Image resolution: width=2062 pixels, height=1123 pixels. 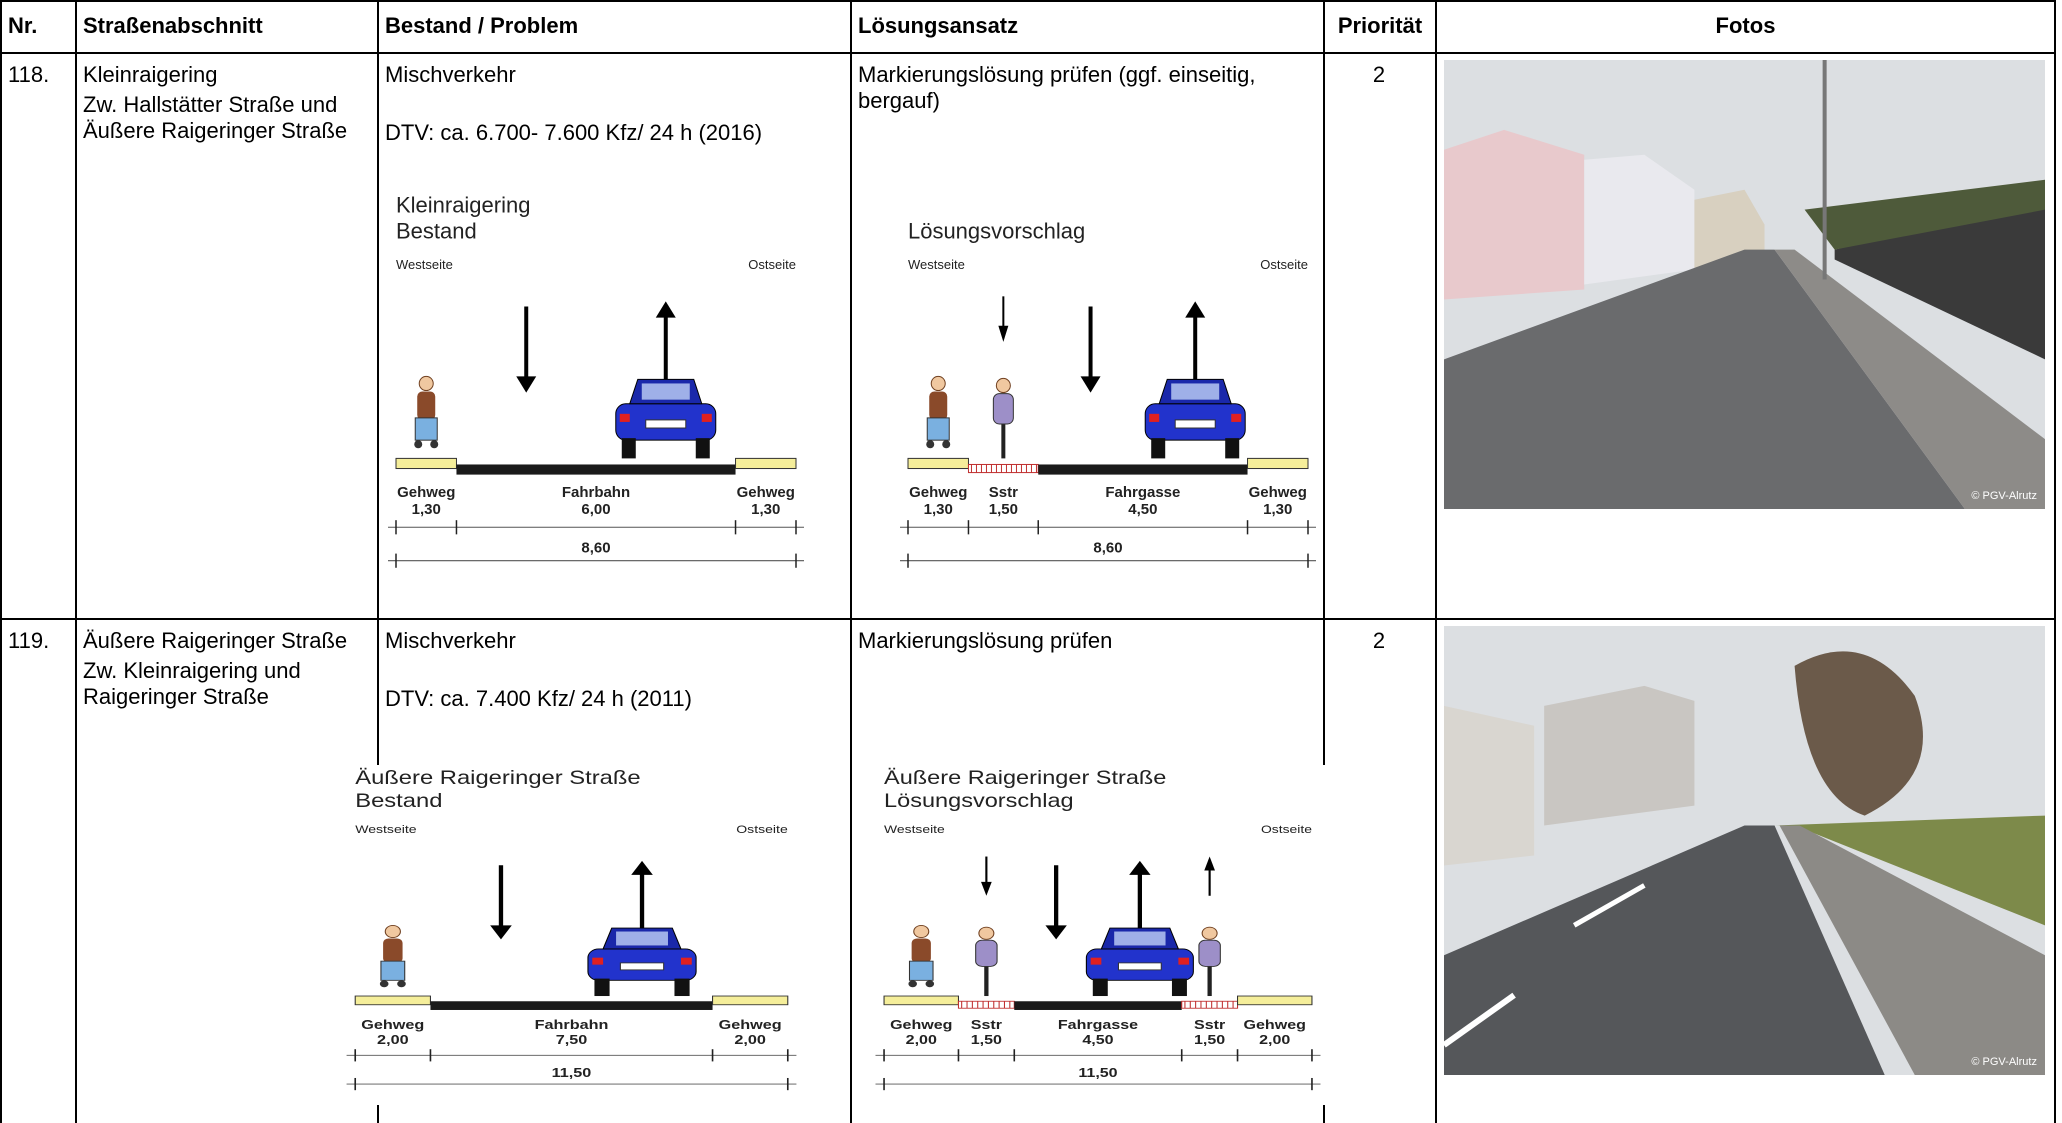 What do you see at coordinates (1142, 492) in the screenshot?
I see `segment-label: Fahrgasse` at bounding box center [1142, 492].